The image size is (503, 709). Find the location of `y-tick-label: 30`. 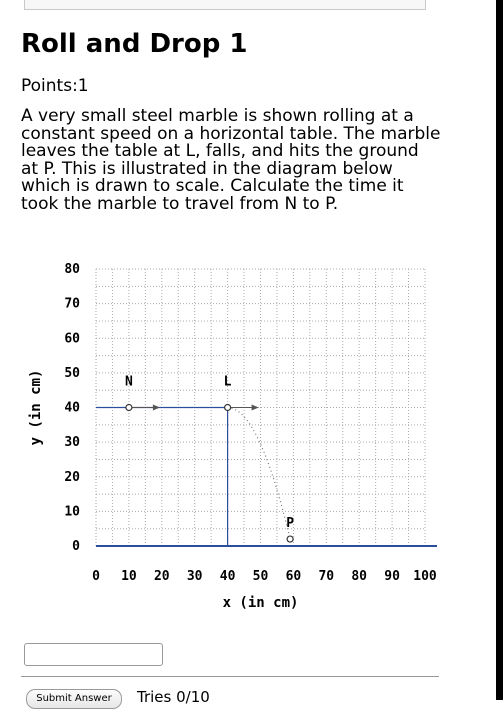

y-tick-label: 30 is located at coordinates (72, 442).